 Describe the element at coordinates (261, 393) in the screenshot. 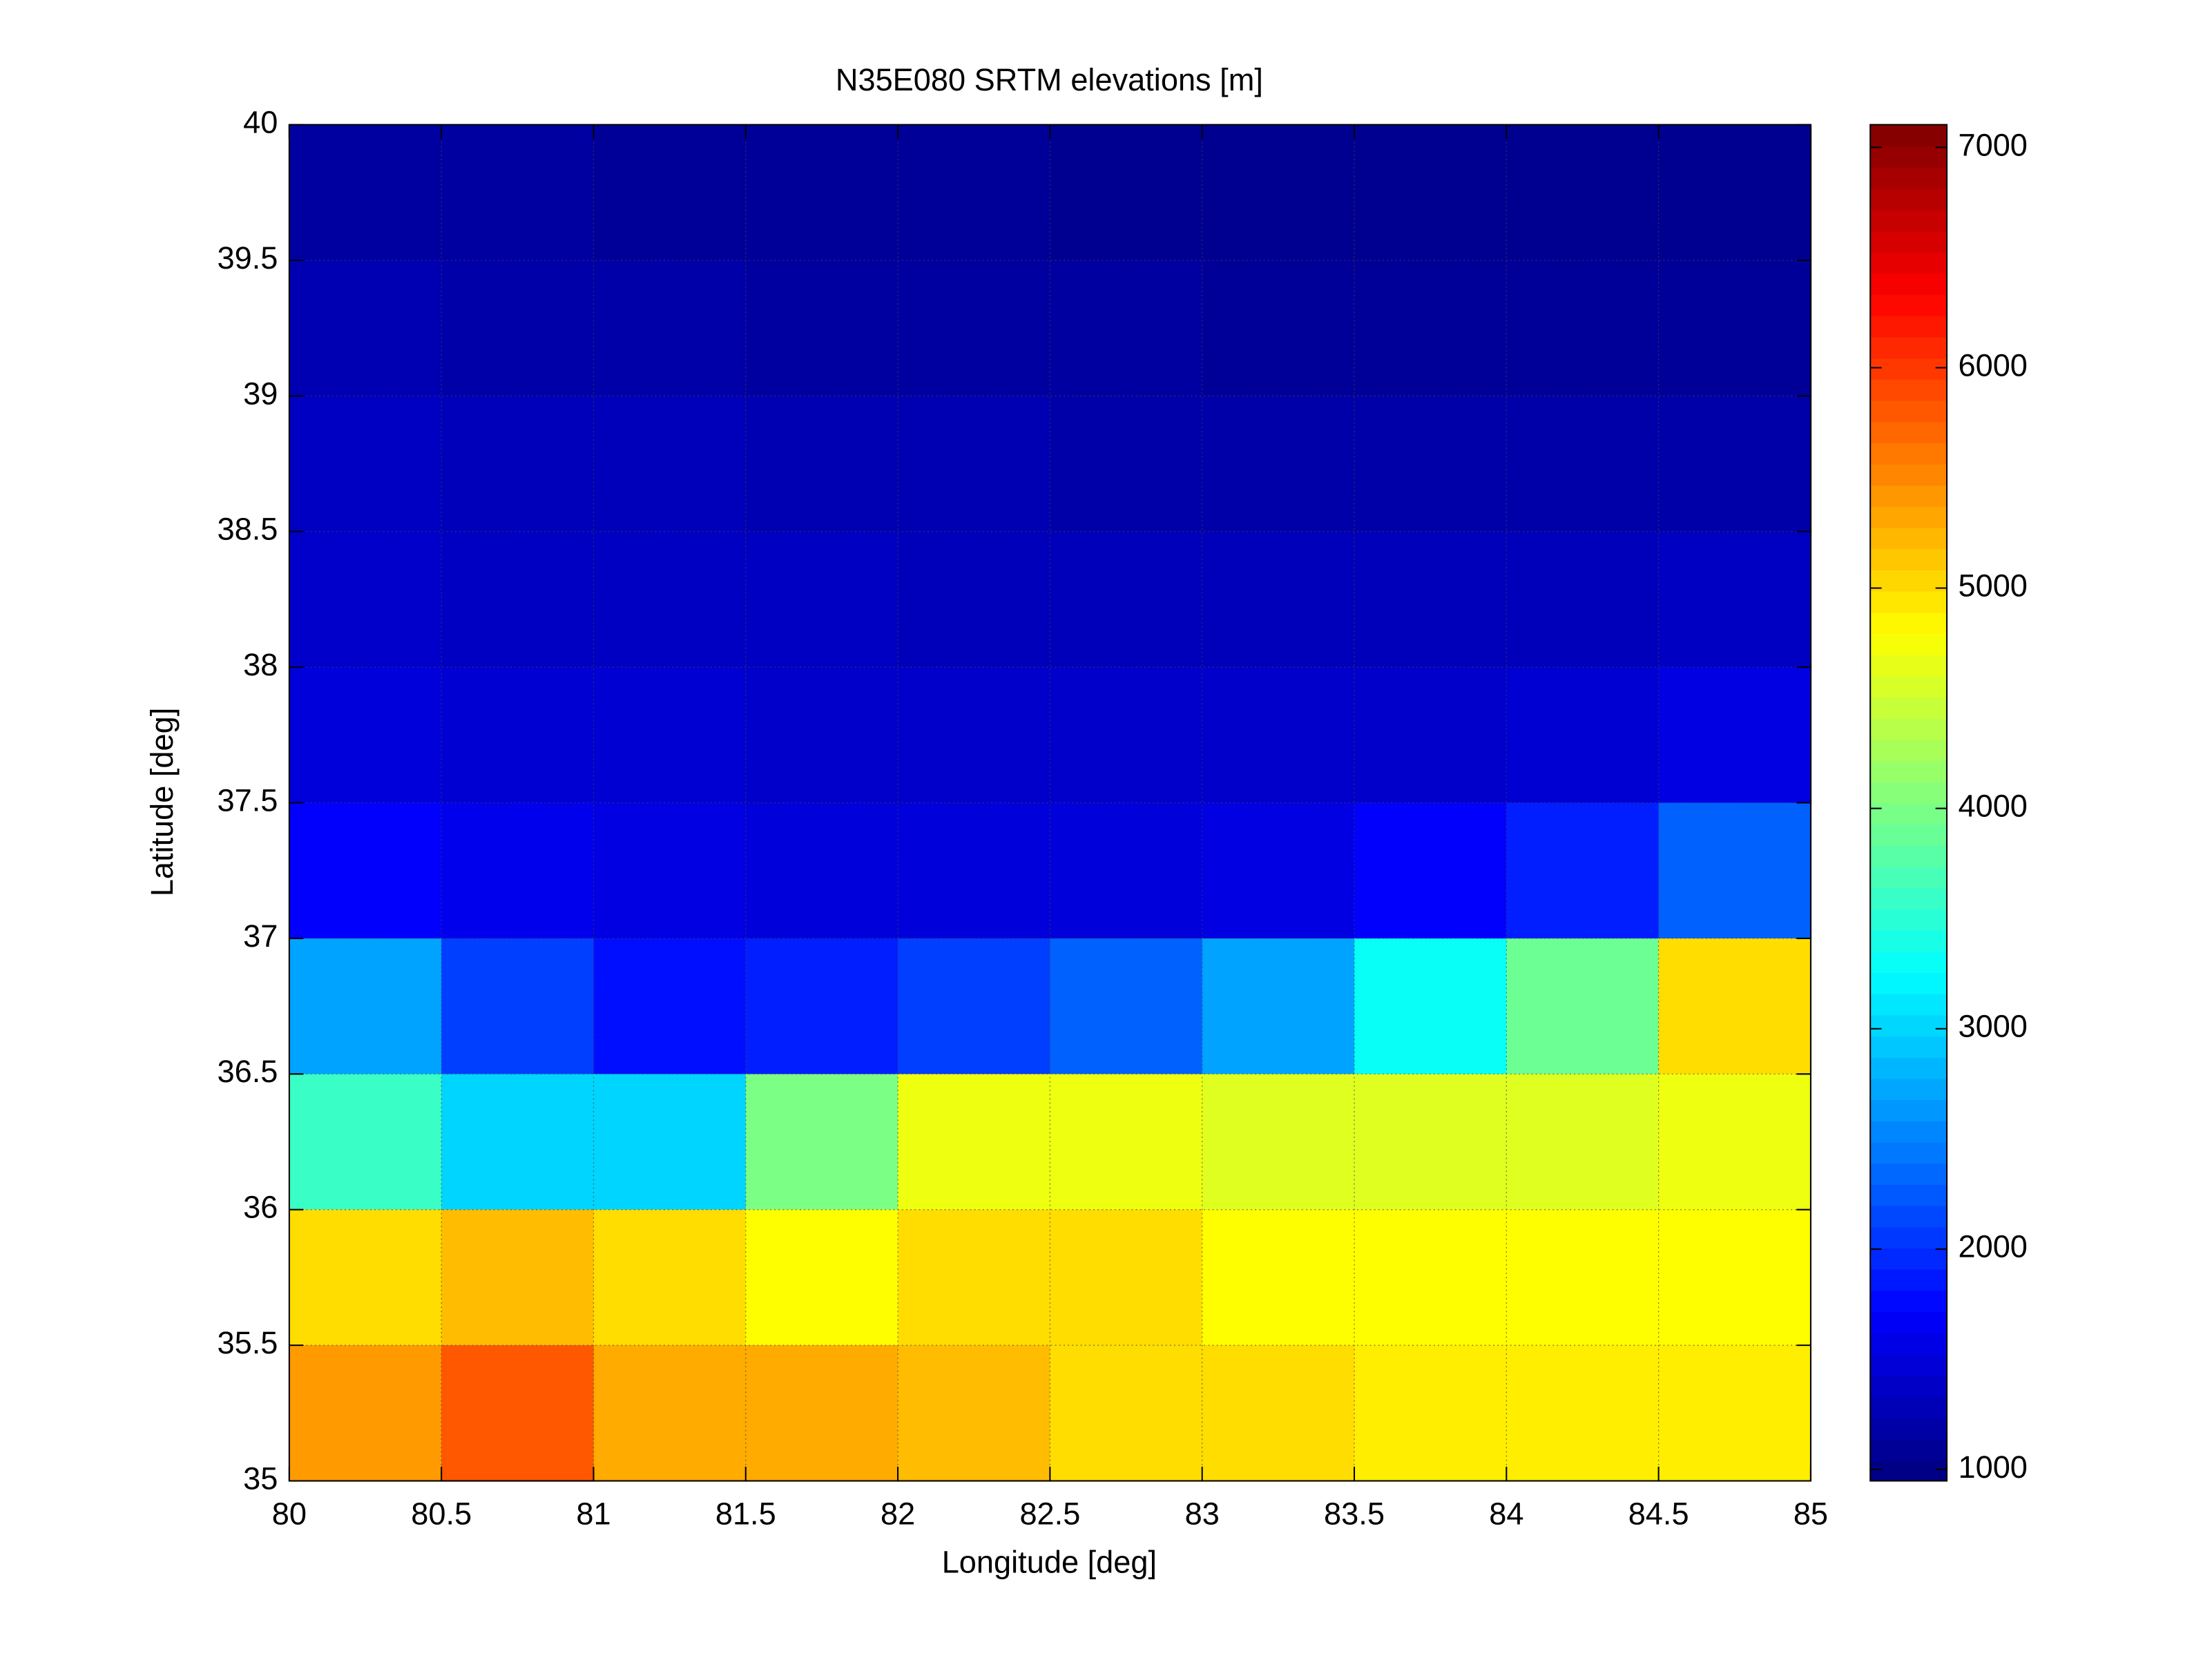

I see `y-tick-label: 39` at that location.